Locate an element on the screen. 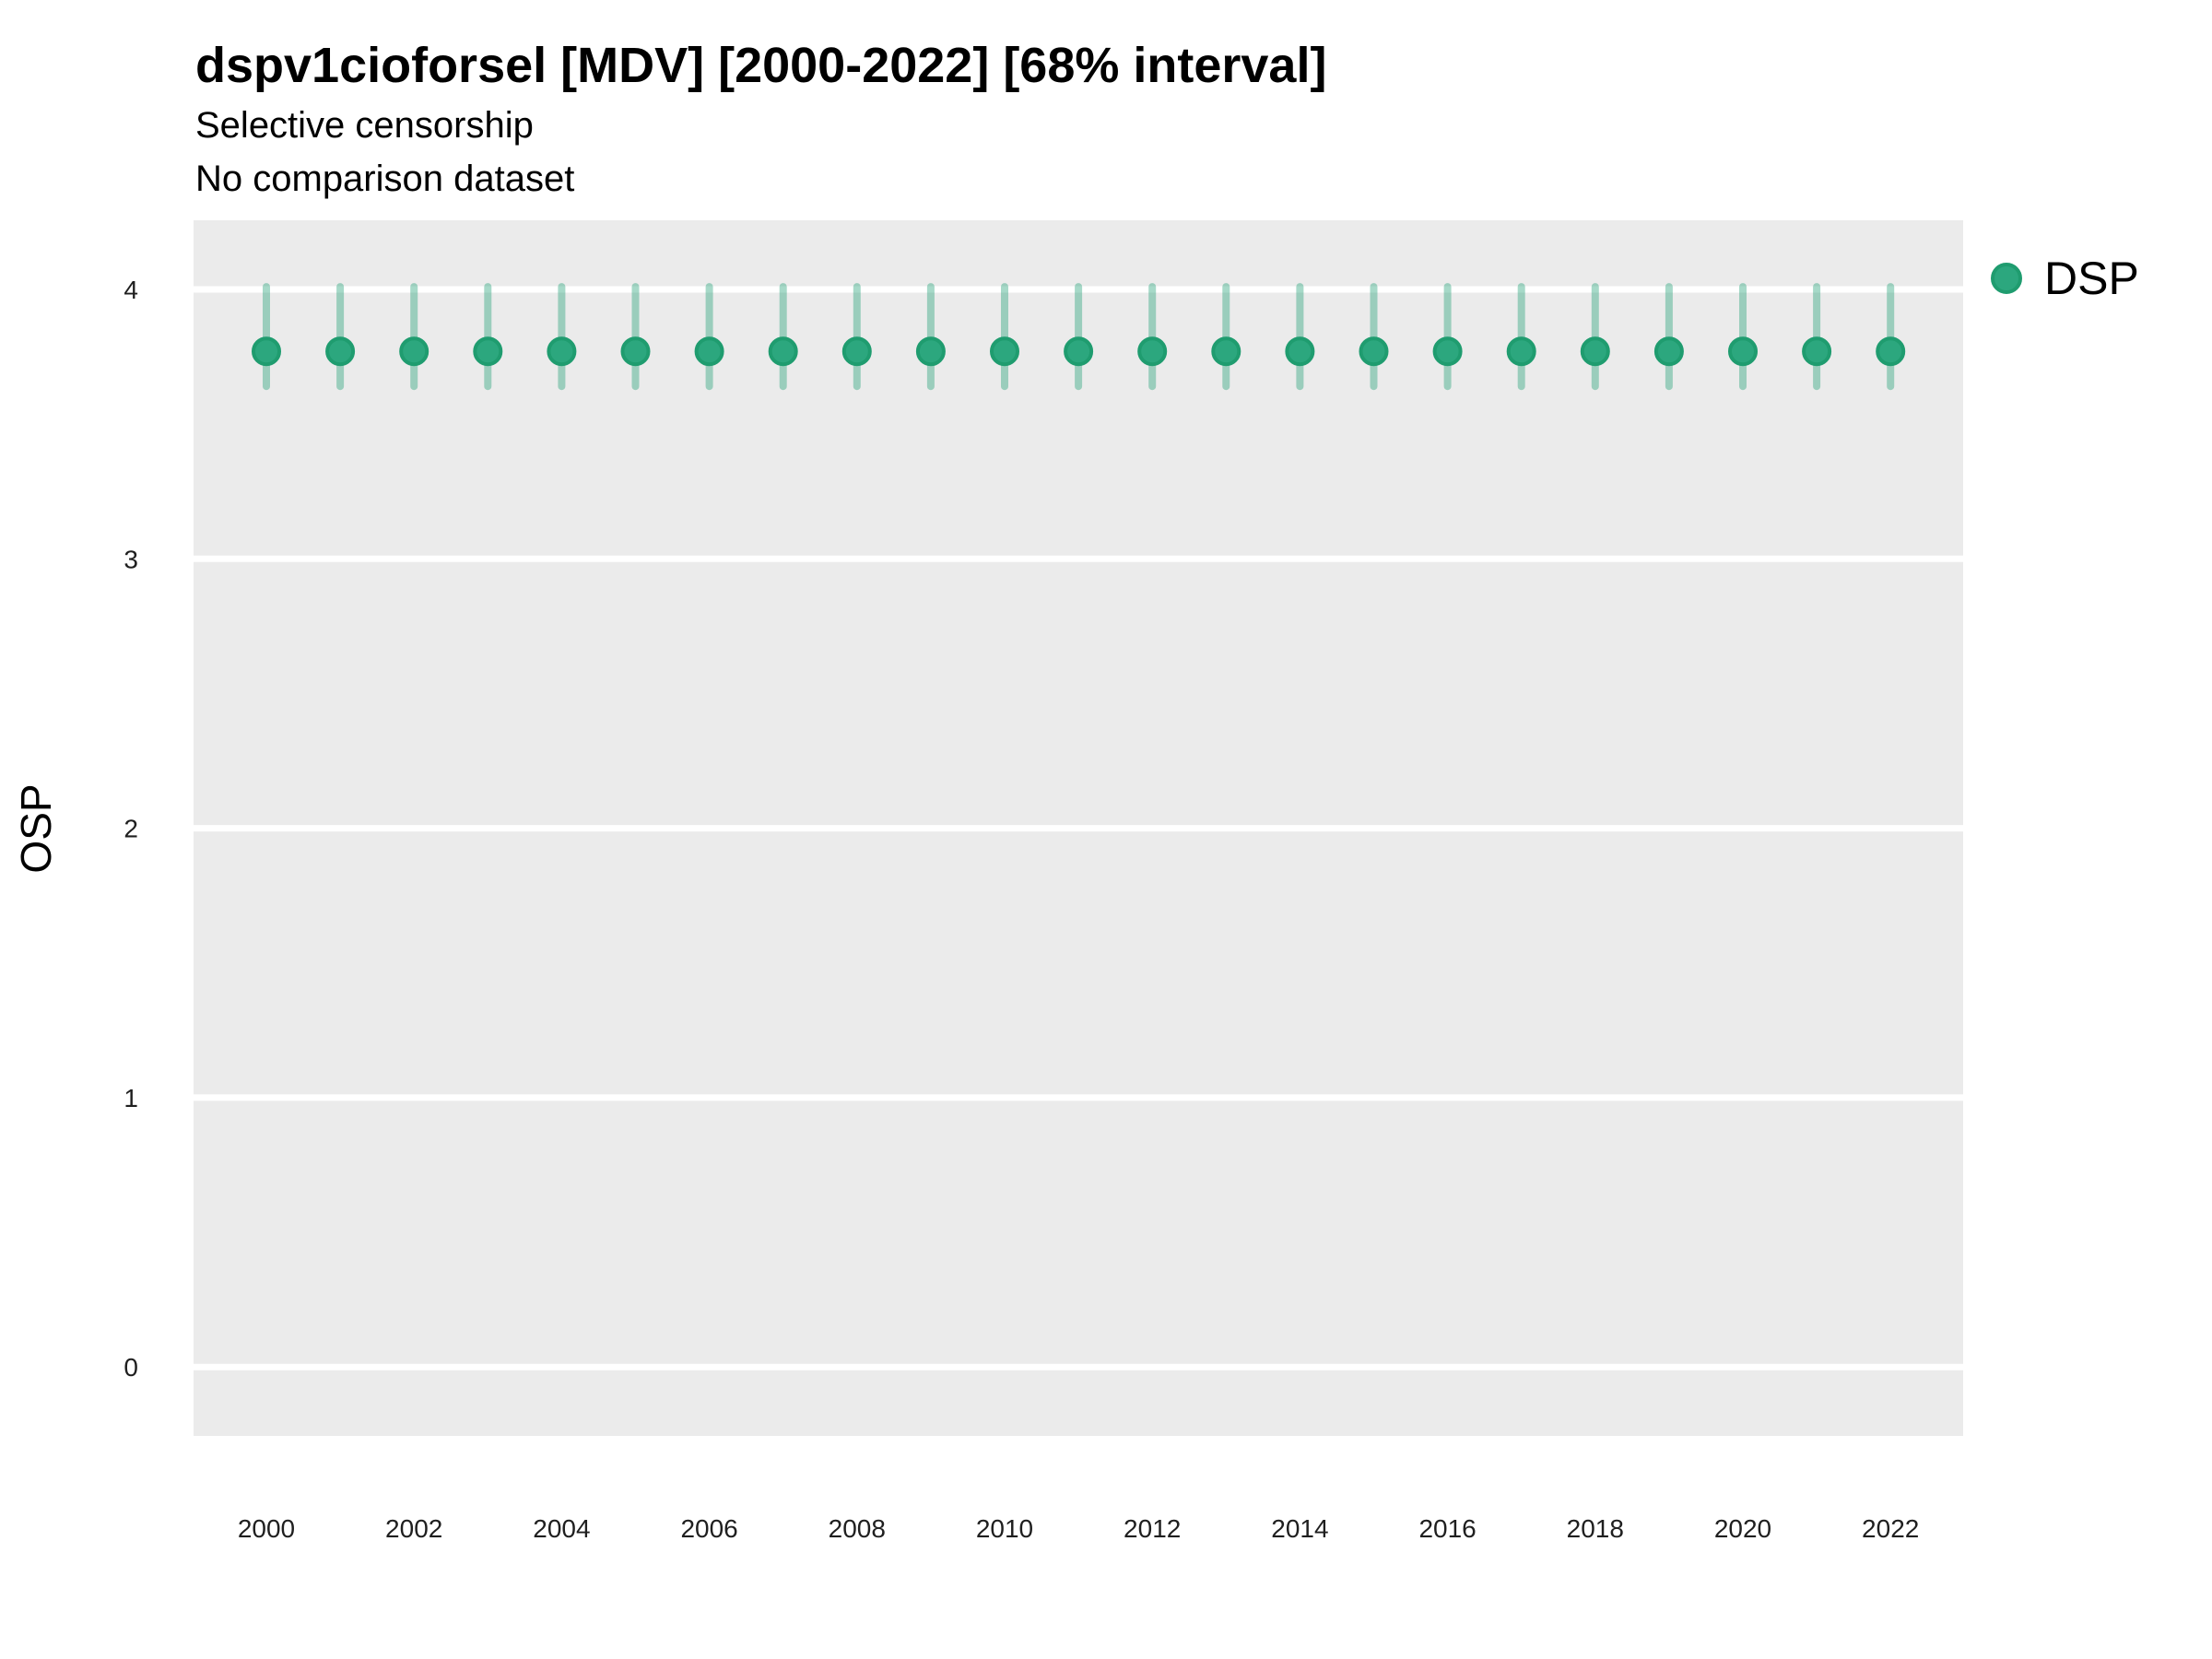  chart-subtitle-line1: Selective censorship is located at coordinates (364, 125).